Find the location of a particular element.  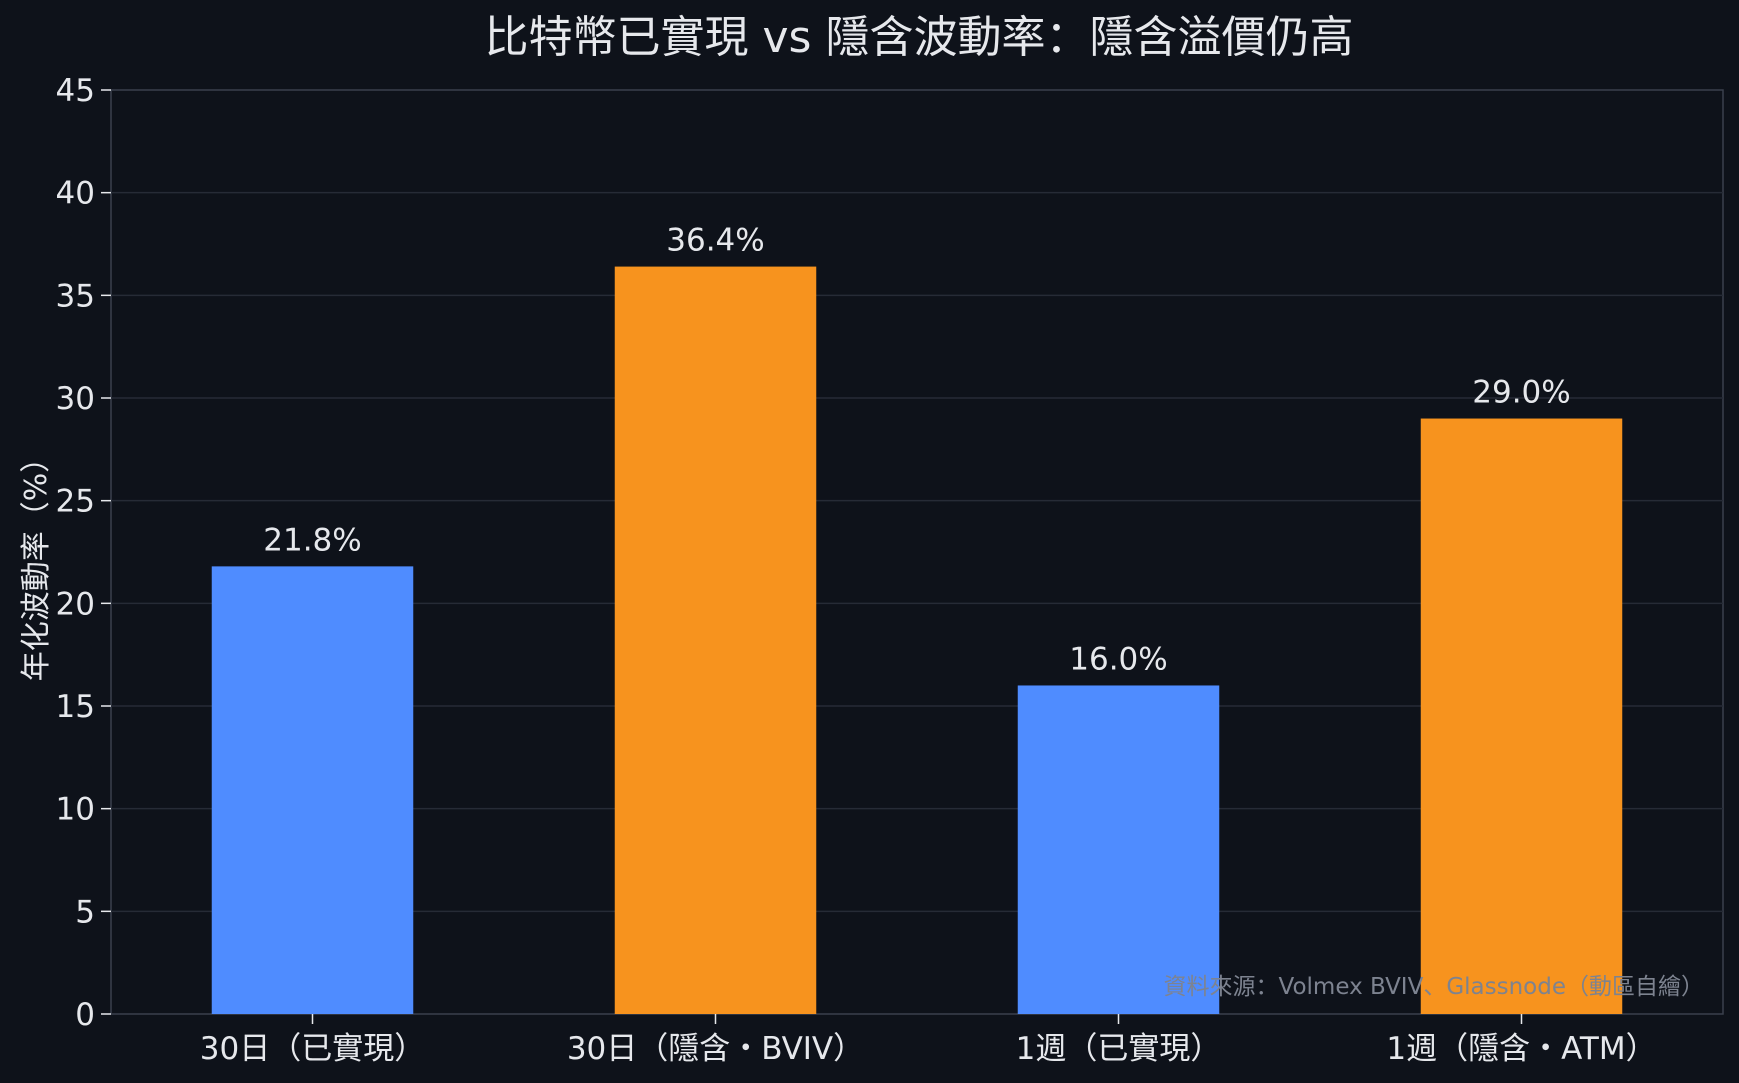

y-tick-label: 40 is located at coordinates (75, 194).